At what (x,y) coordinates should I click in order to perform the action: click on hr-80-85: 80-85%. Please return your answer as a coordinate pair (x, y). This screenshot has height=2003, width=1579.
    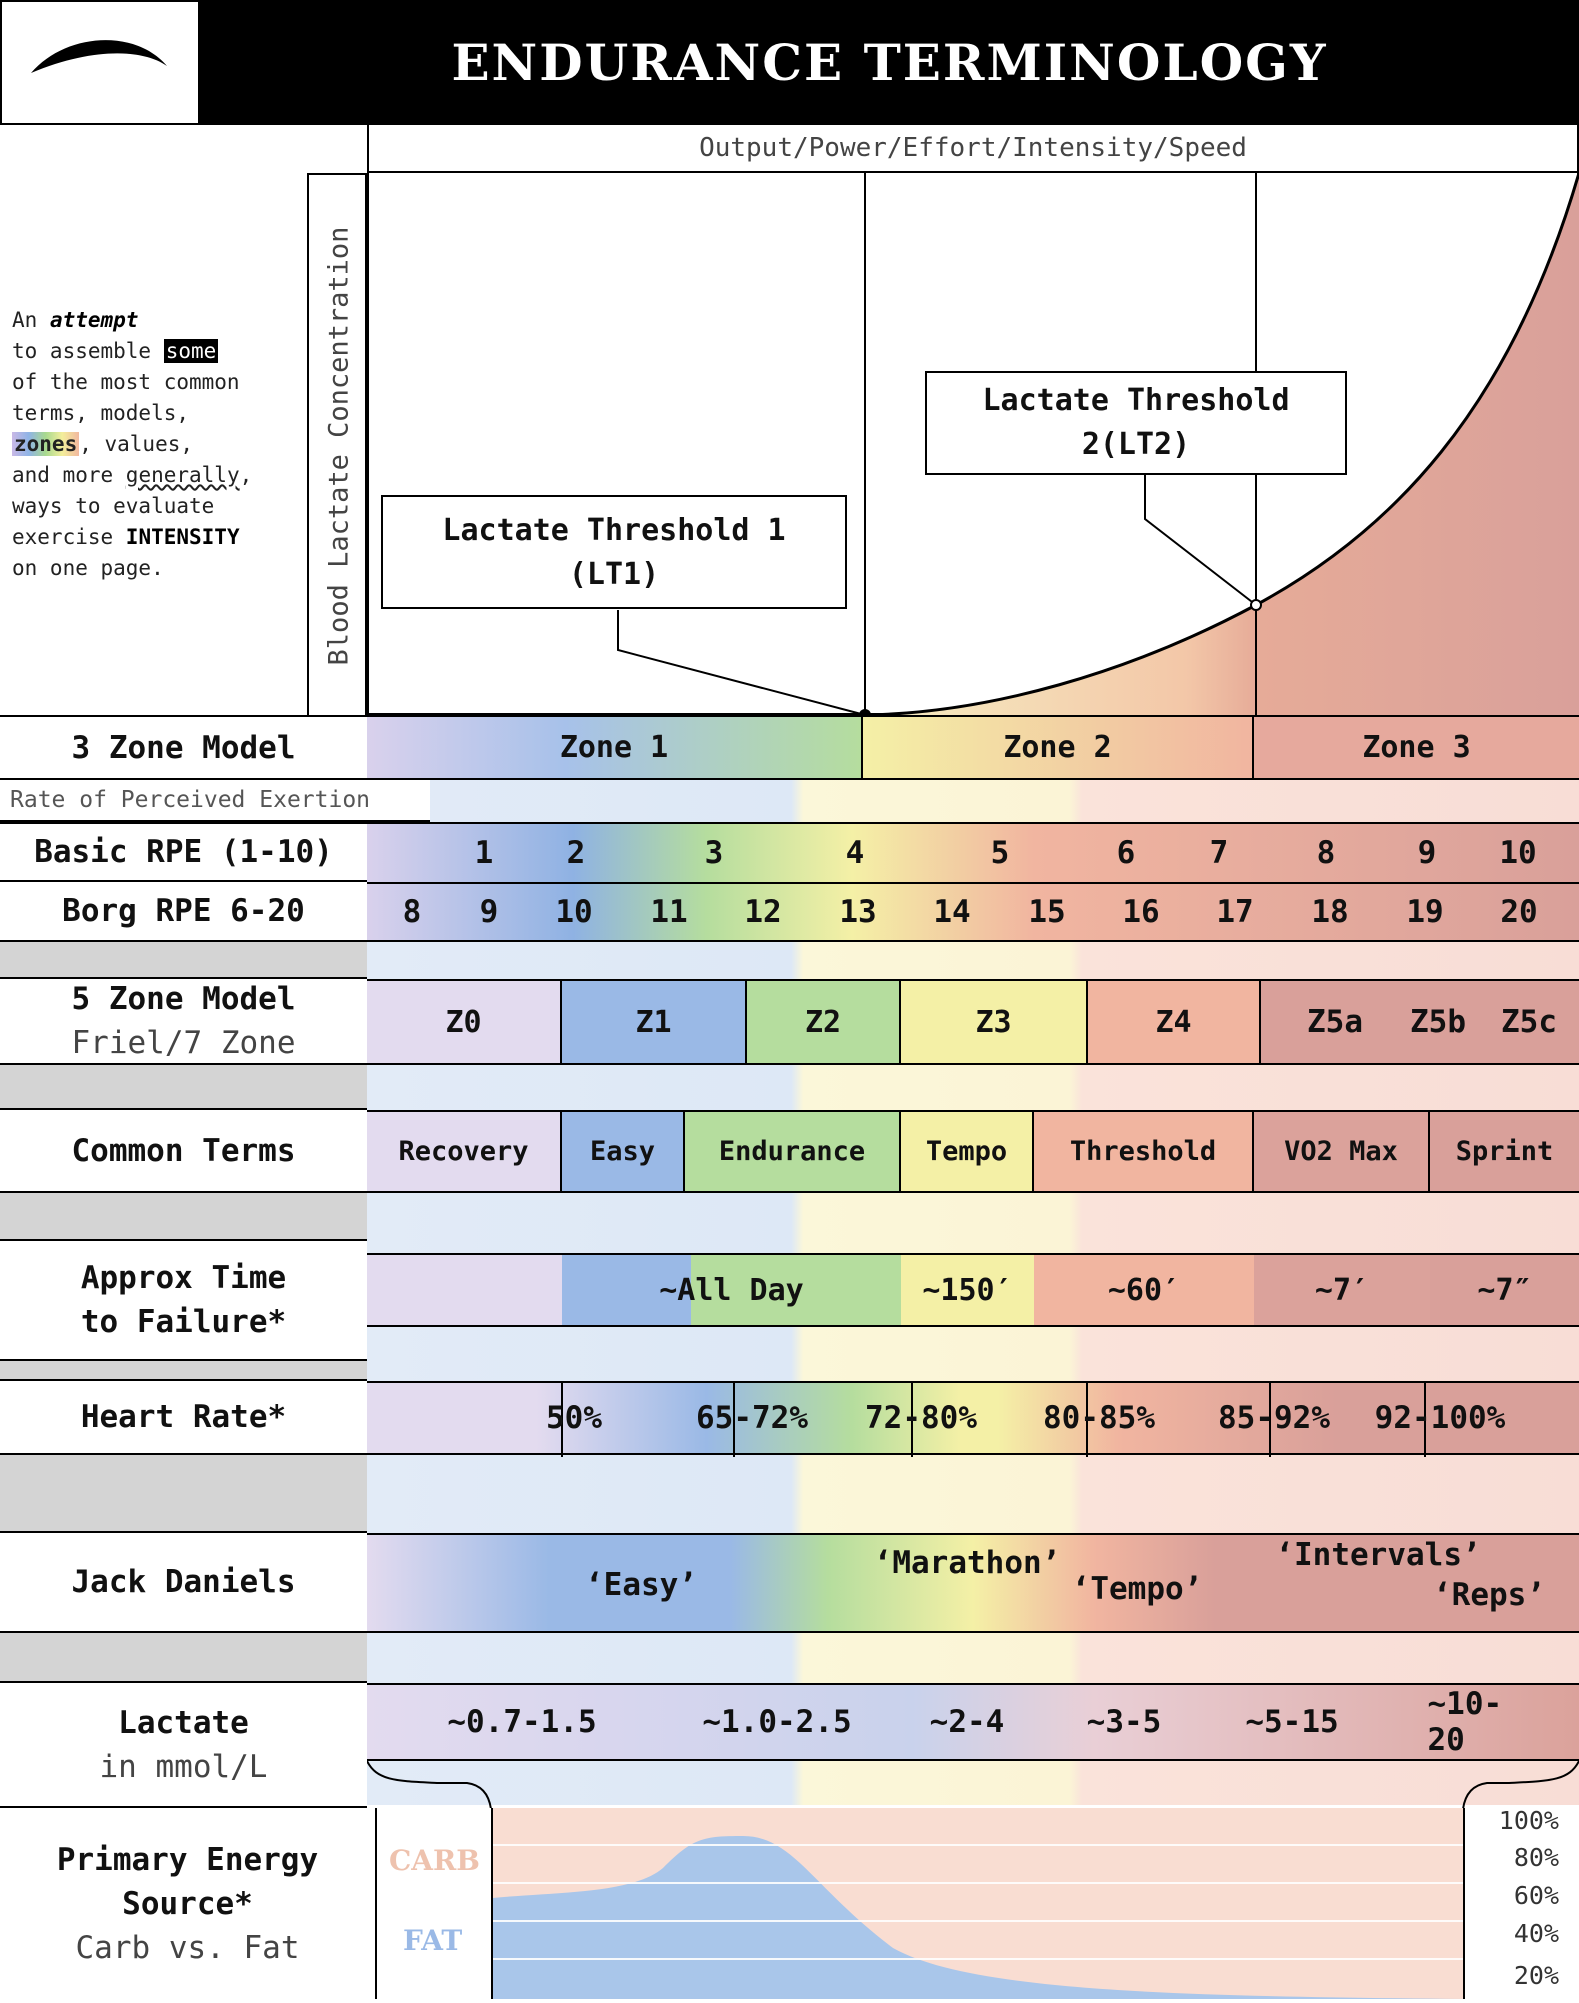
    Looking at the image, I should click on (1099, 1418).